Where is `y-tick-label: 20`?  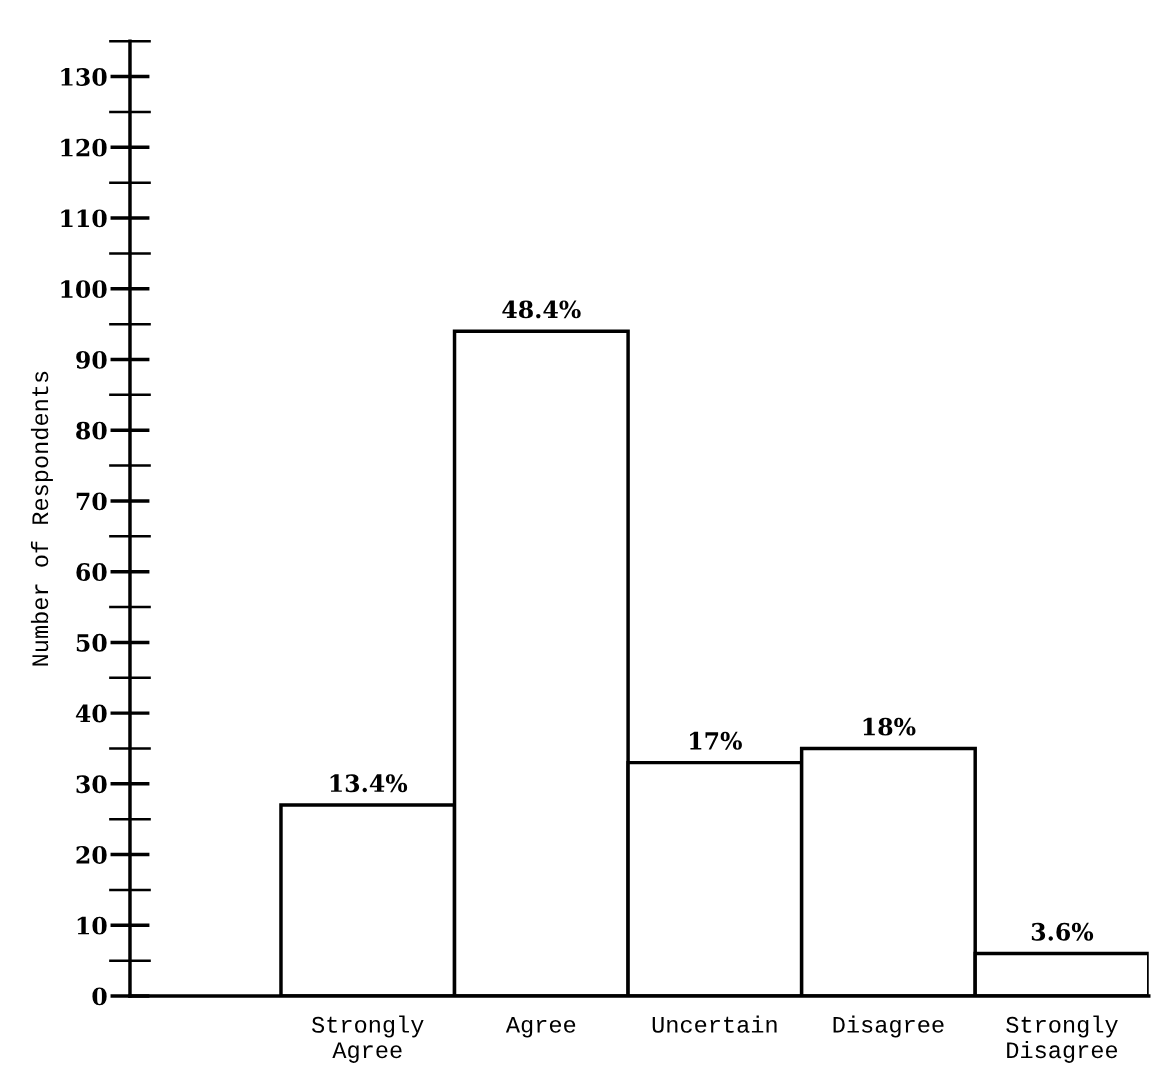
y-tick-label: 20 is located at coordinates (91, 855).